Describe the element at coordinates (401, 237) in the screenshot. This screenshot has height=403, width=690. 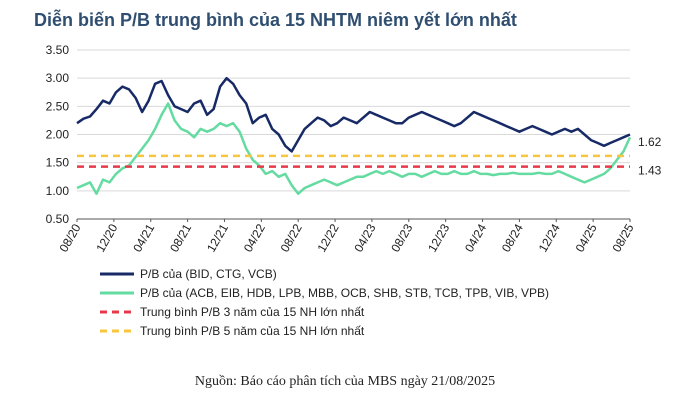
I see `x-tick-label: 08/23` at that location.